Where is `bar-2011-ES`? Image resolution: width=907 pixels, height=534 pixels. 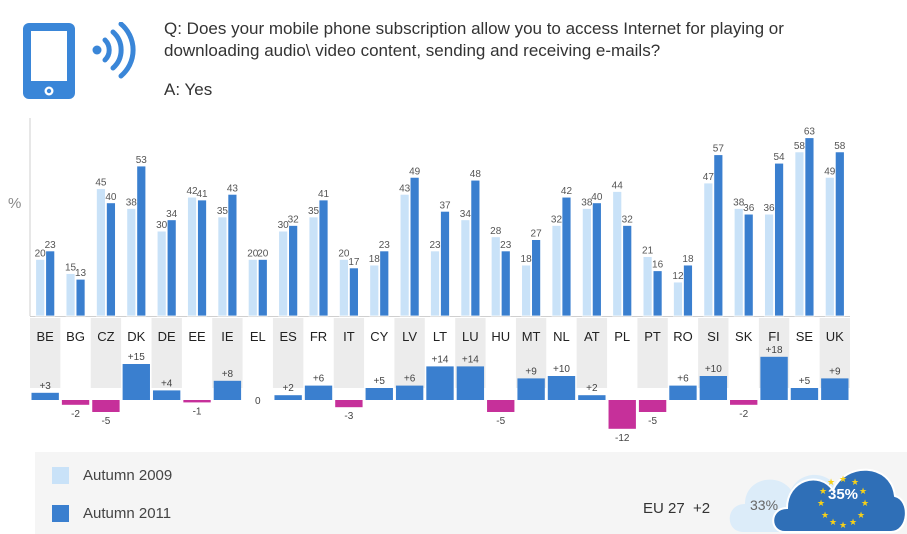
bar-2011-ES is located at coordinates (293, 271).